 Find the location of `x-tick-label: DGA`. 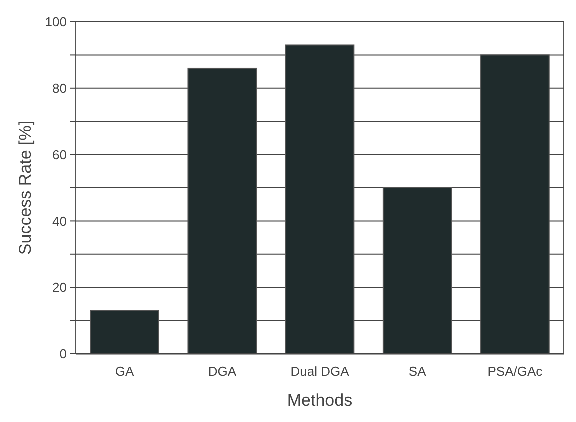

x-tick-label: DGA is located at coordinates (222, 371).